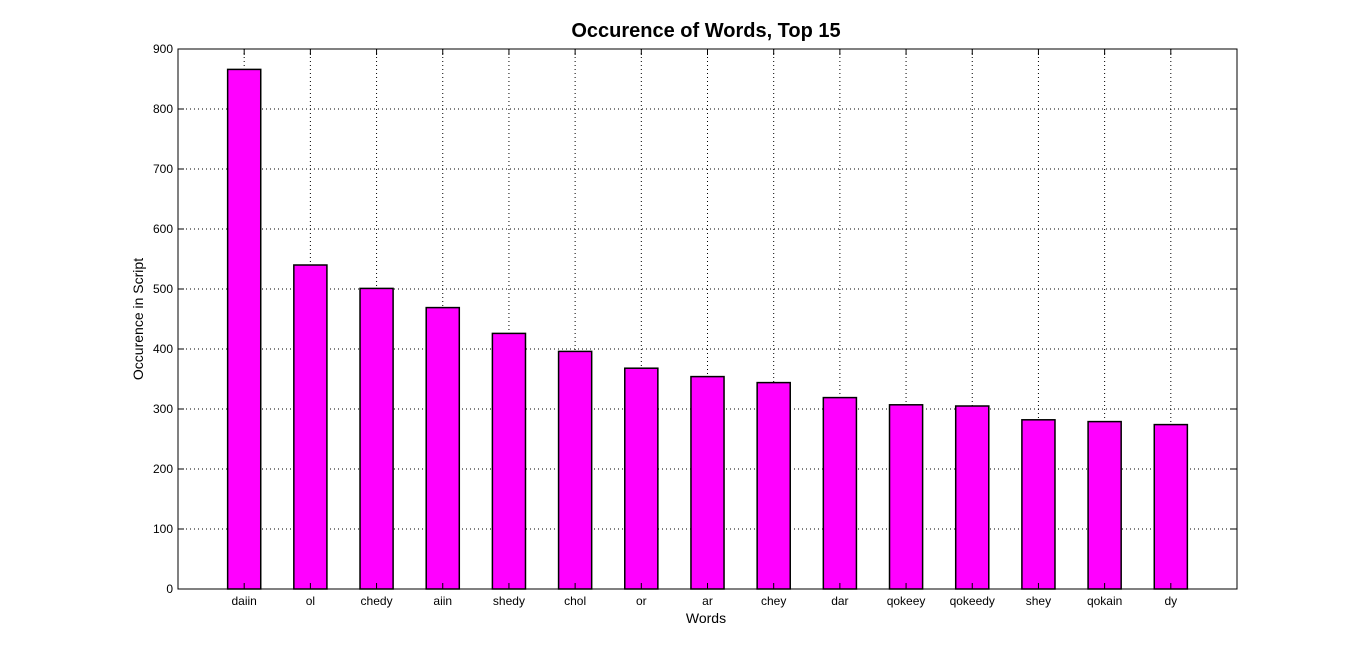  Describe the element at coordinates (641, 601) in the screenshot. I see `x-tick-label: or` at that location.